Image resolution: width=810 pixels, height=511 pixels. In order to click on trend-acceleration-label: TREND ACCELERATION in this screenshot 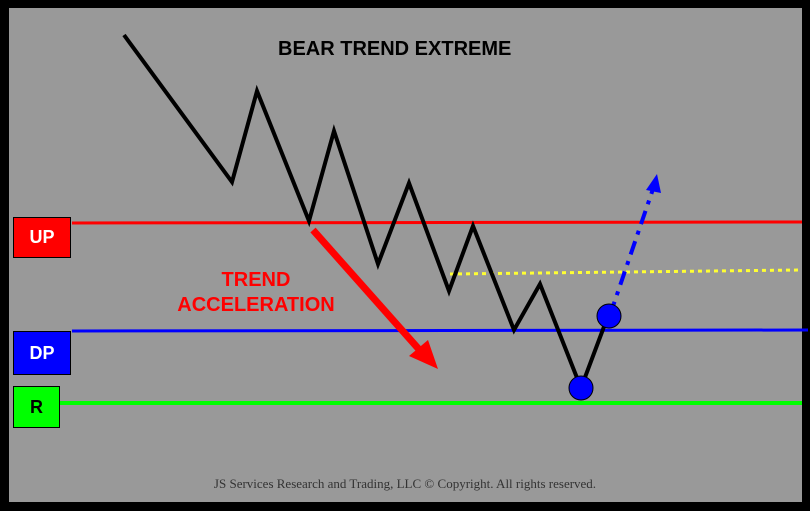, I will do `click(256, 293)`.